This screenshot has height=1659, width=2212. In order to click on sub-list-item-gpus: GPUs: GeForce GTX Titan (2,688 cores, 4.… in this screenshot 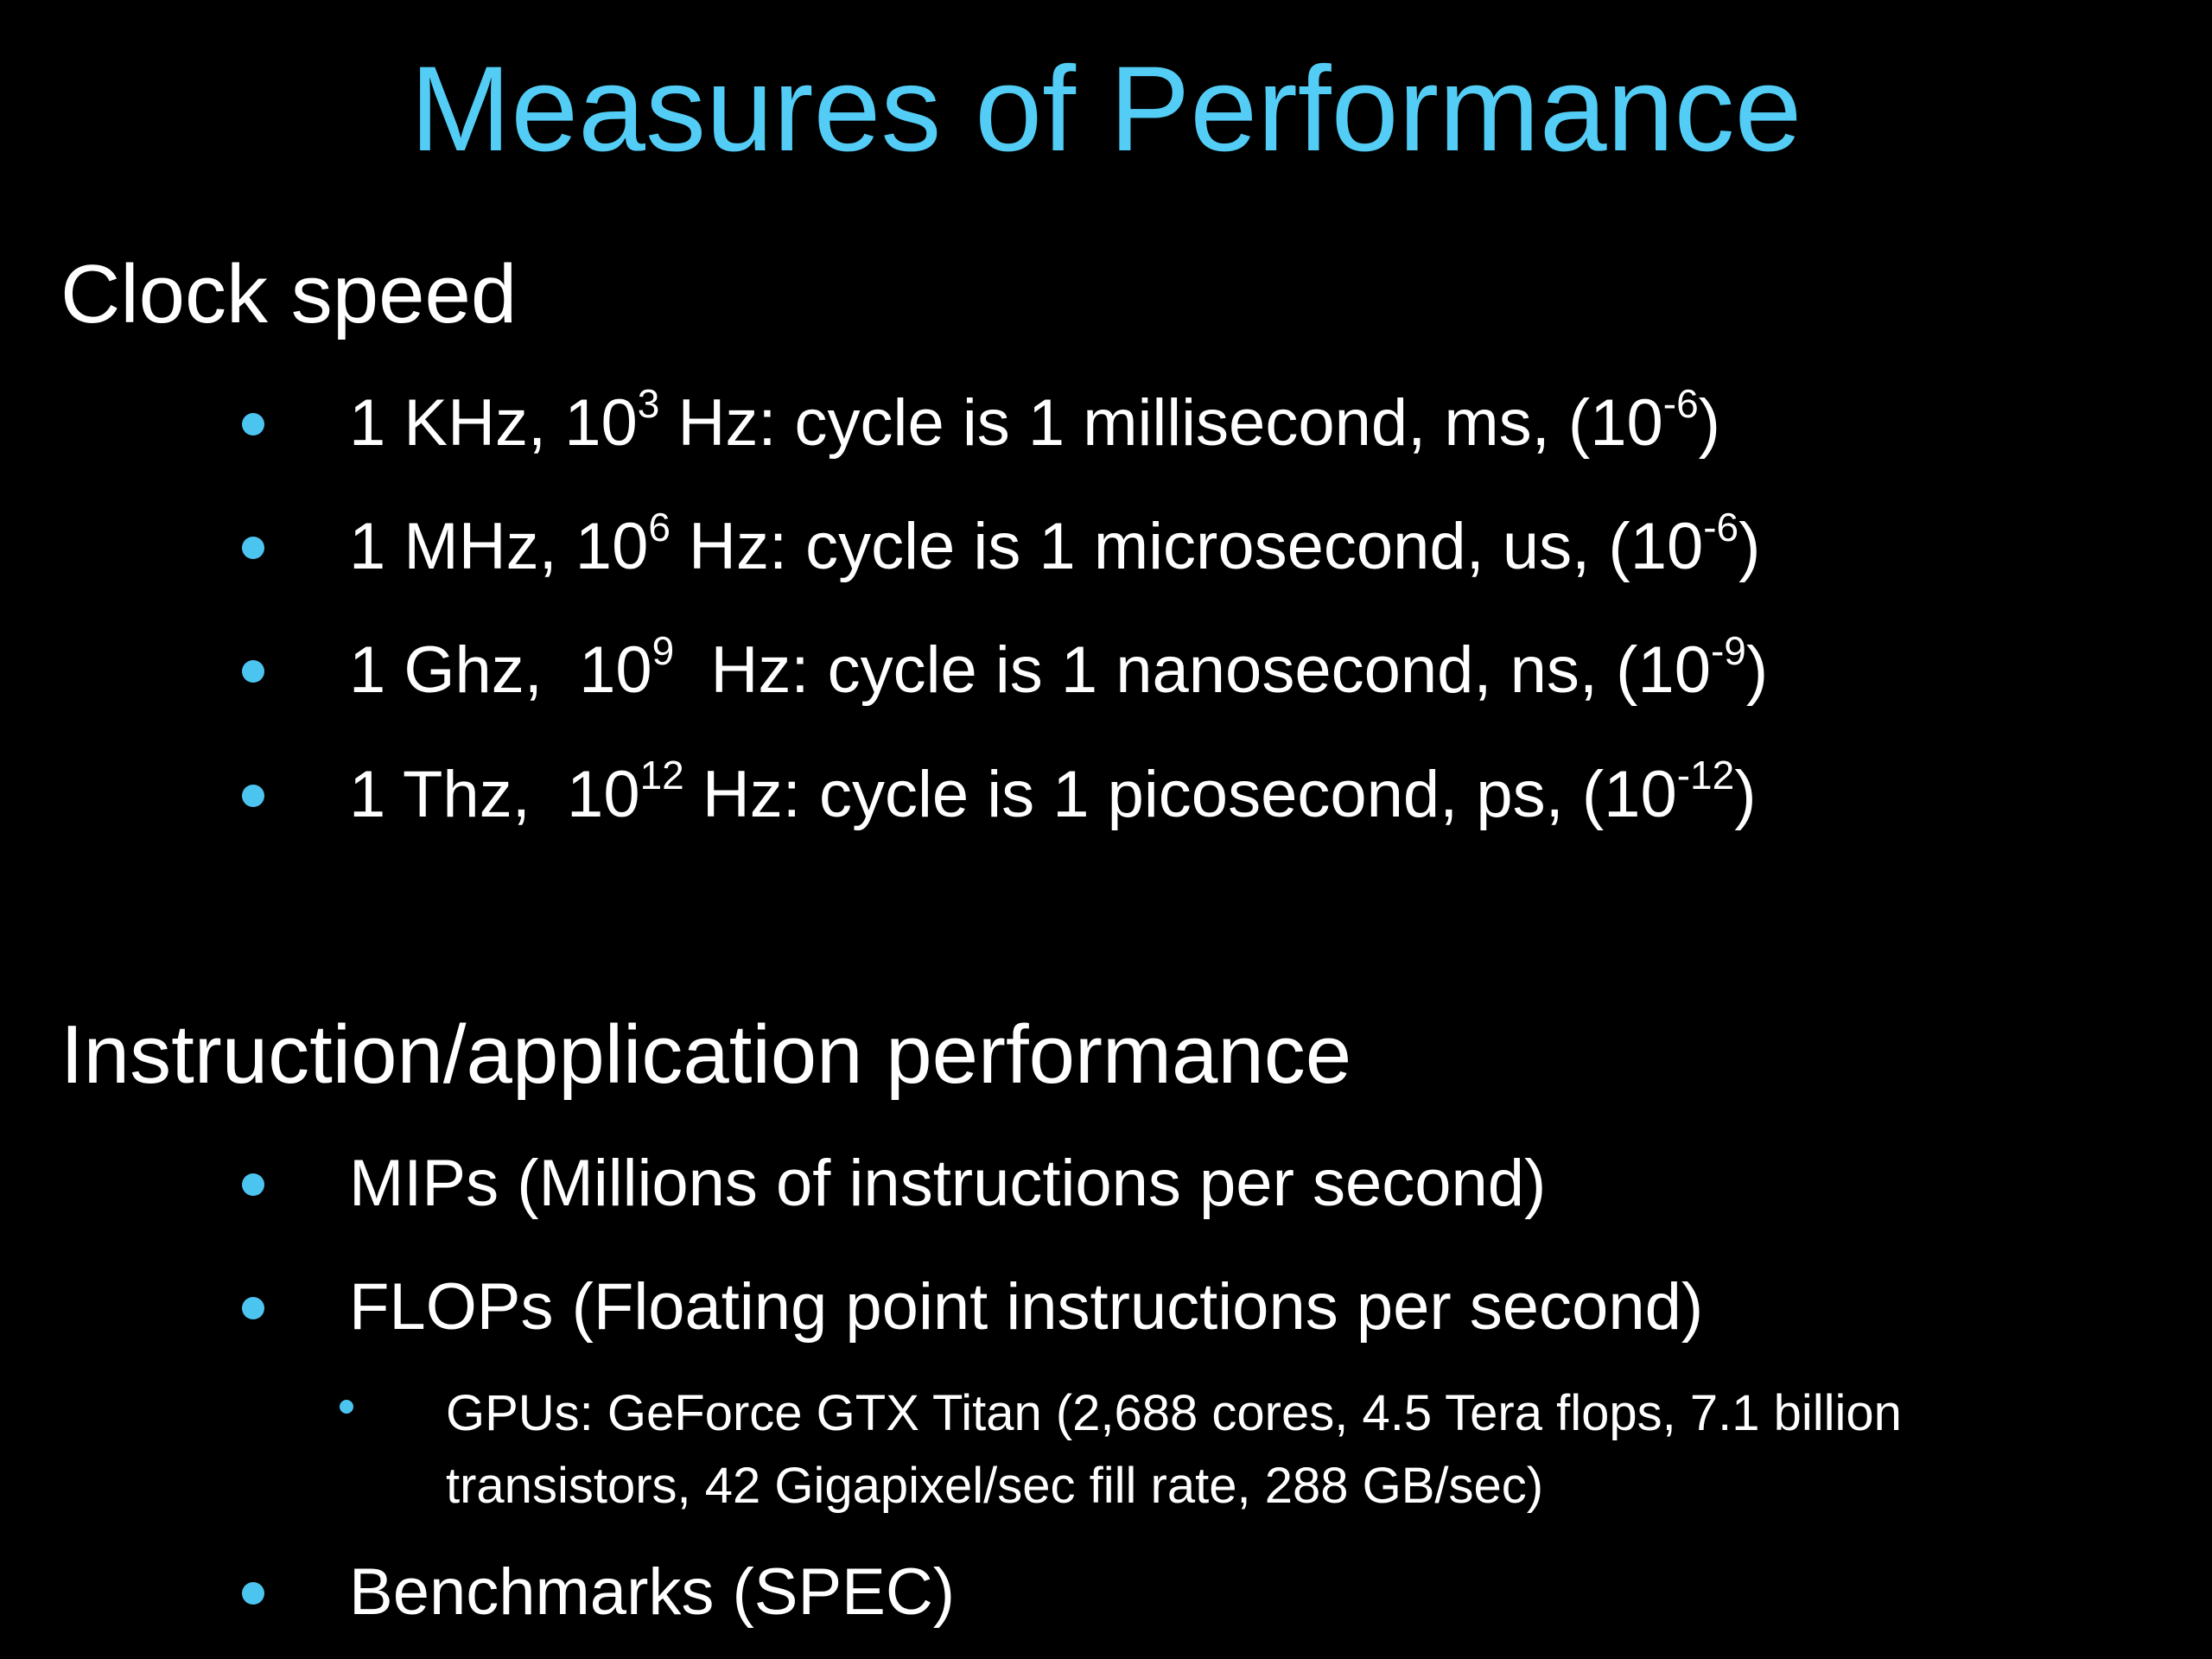, I will do `click(1106, 1450)`.